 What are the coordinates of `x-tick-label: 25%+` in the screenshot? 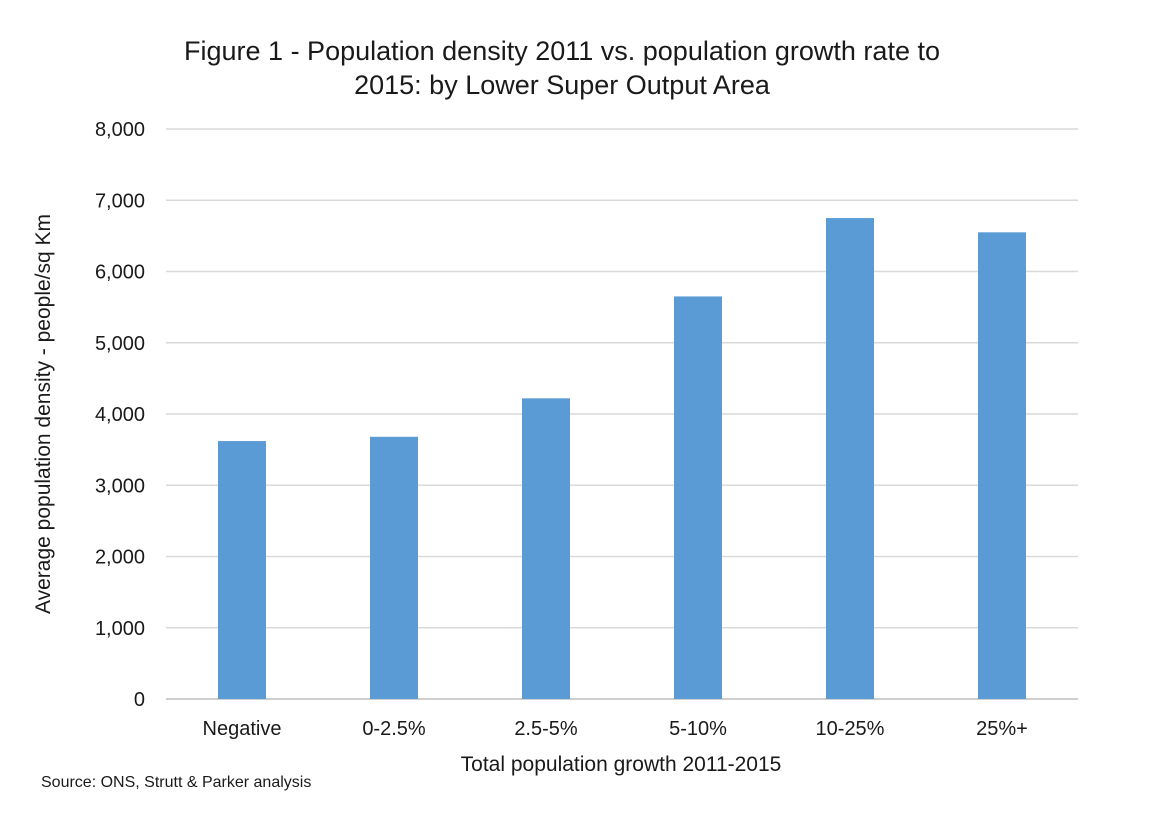 It's located at (1002, 729).